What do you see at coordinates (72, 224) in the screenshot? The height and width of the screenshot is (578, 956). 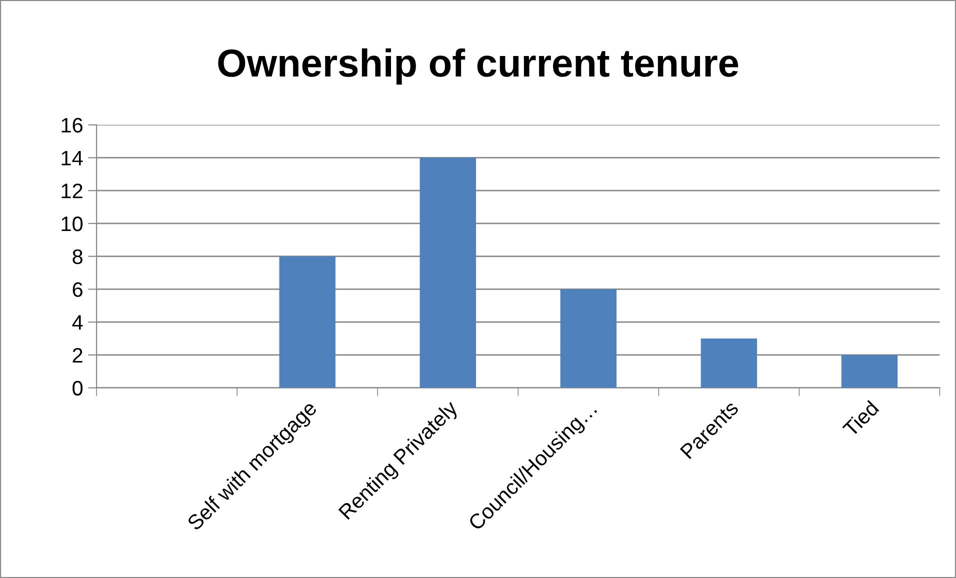 I see `y-tick-label: 10` at bounding box center [72, 224].